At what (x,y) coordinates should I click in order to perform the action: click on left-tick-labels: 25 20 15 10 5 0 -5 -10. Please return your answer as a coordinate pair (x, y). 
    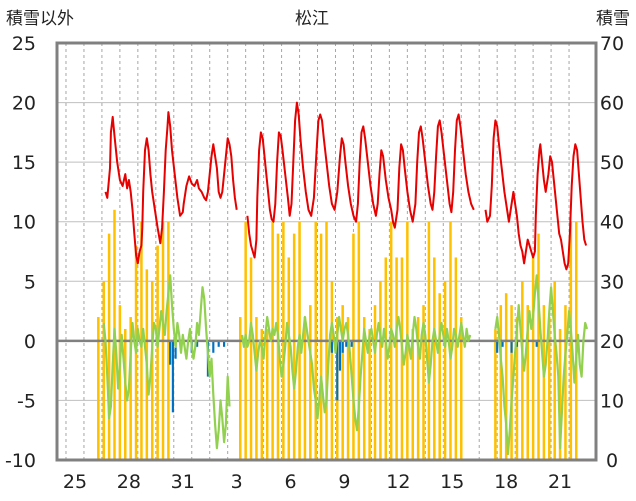
    Looking at the image, I should click on (20, 252).